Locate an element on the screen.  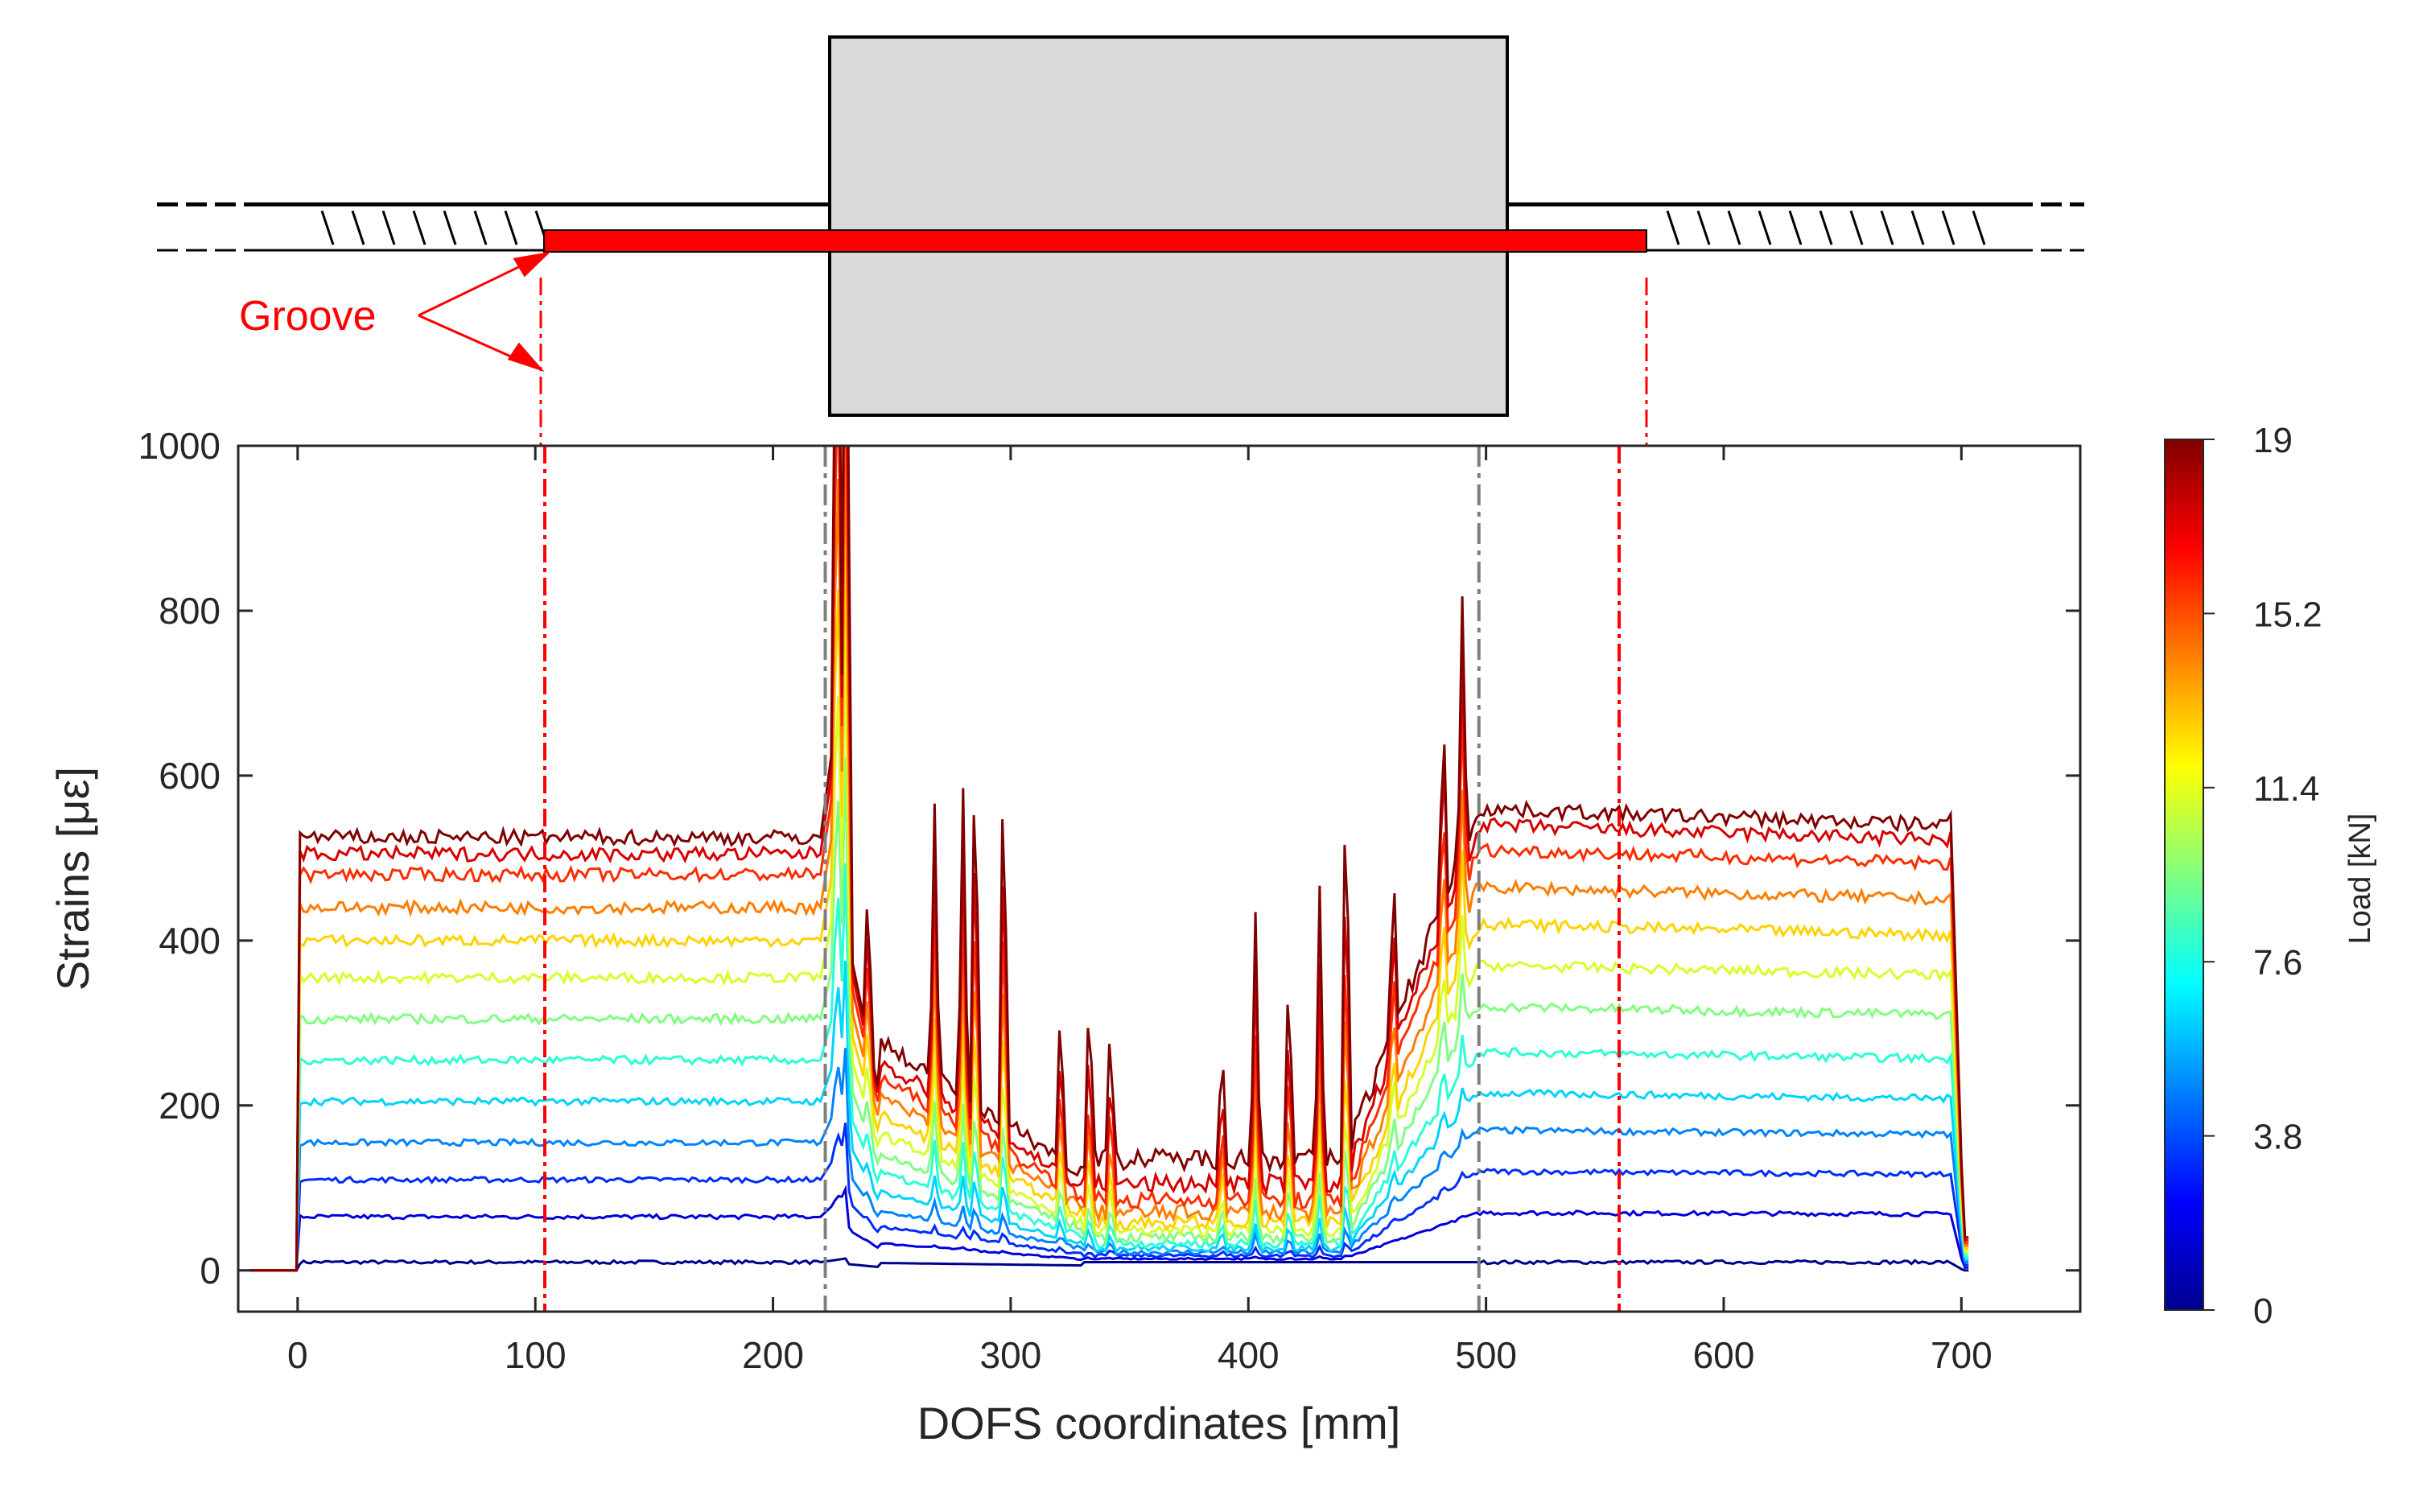
y-tick-label: 400 is located at coordinates (189, 941).